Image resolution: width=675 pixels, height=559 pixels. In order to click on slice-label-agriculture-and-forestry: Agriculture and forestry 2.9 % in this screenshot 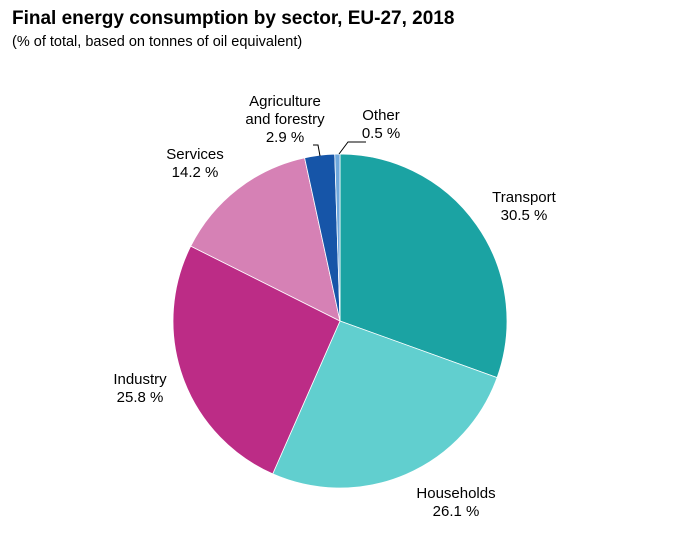, I will do `click(285, 119)`.